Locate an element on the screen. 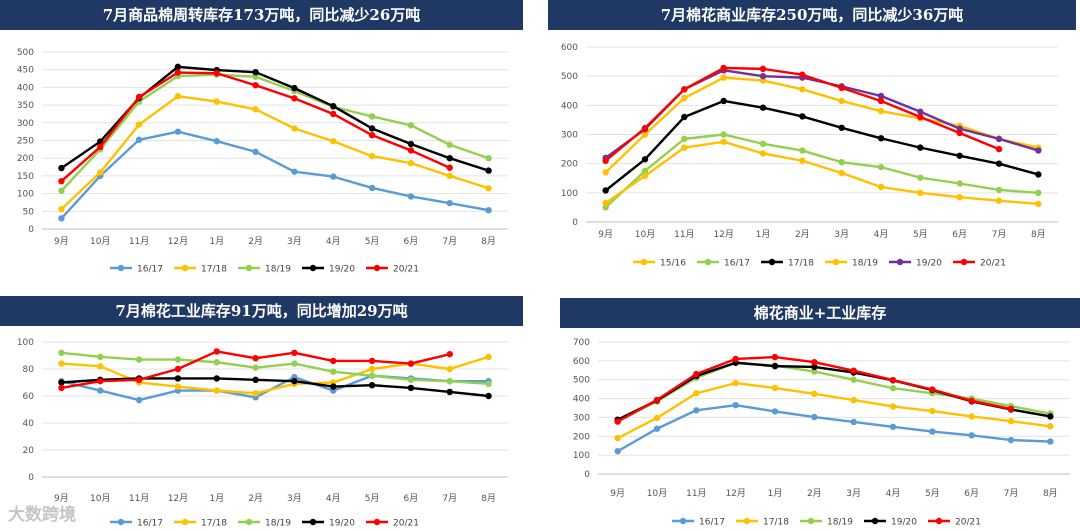 The image size is (1080, 531). legend-label: 19/20 is located at coordinates (904, 523).